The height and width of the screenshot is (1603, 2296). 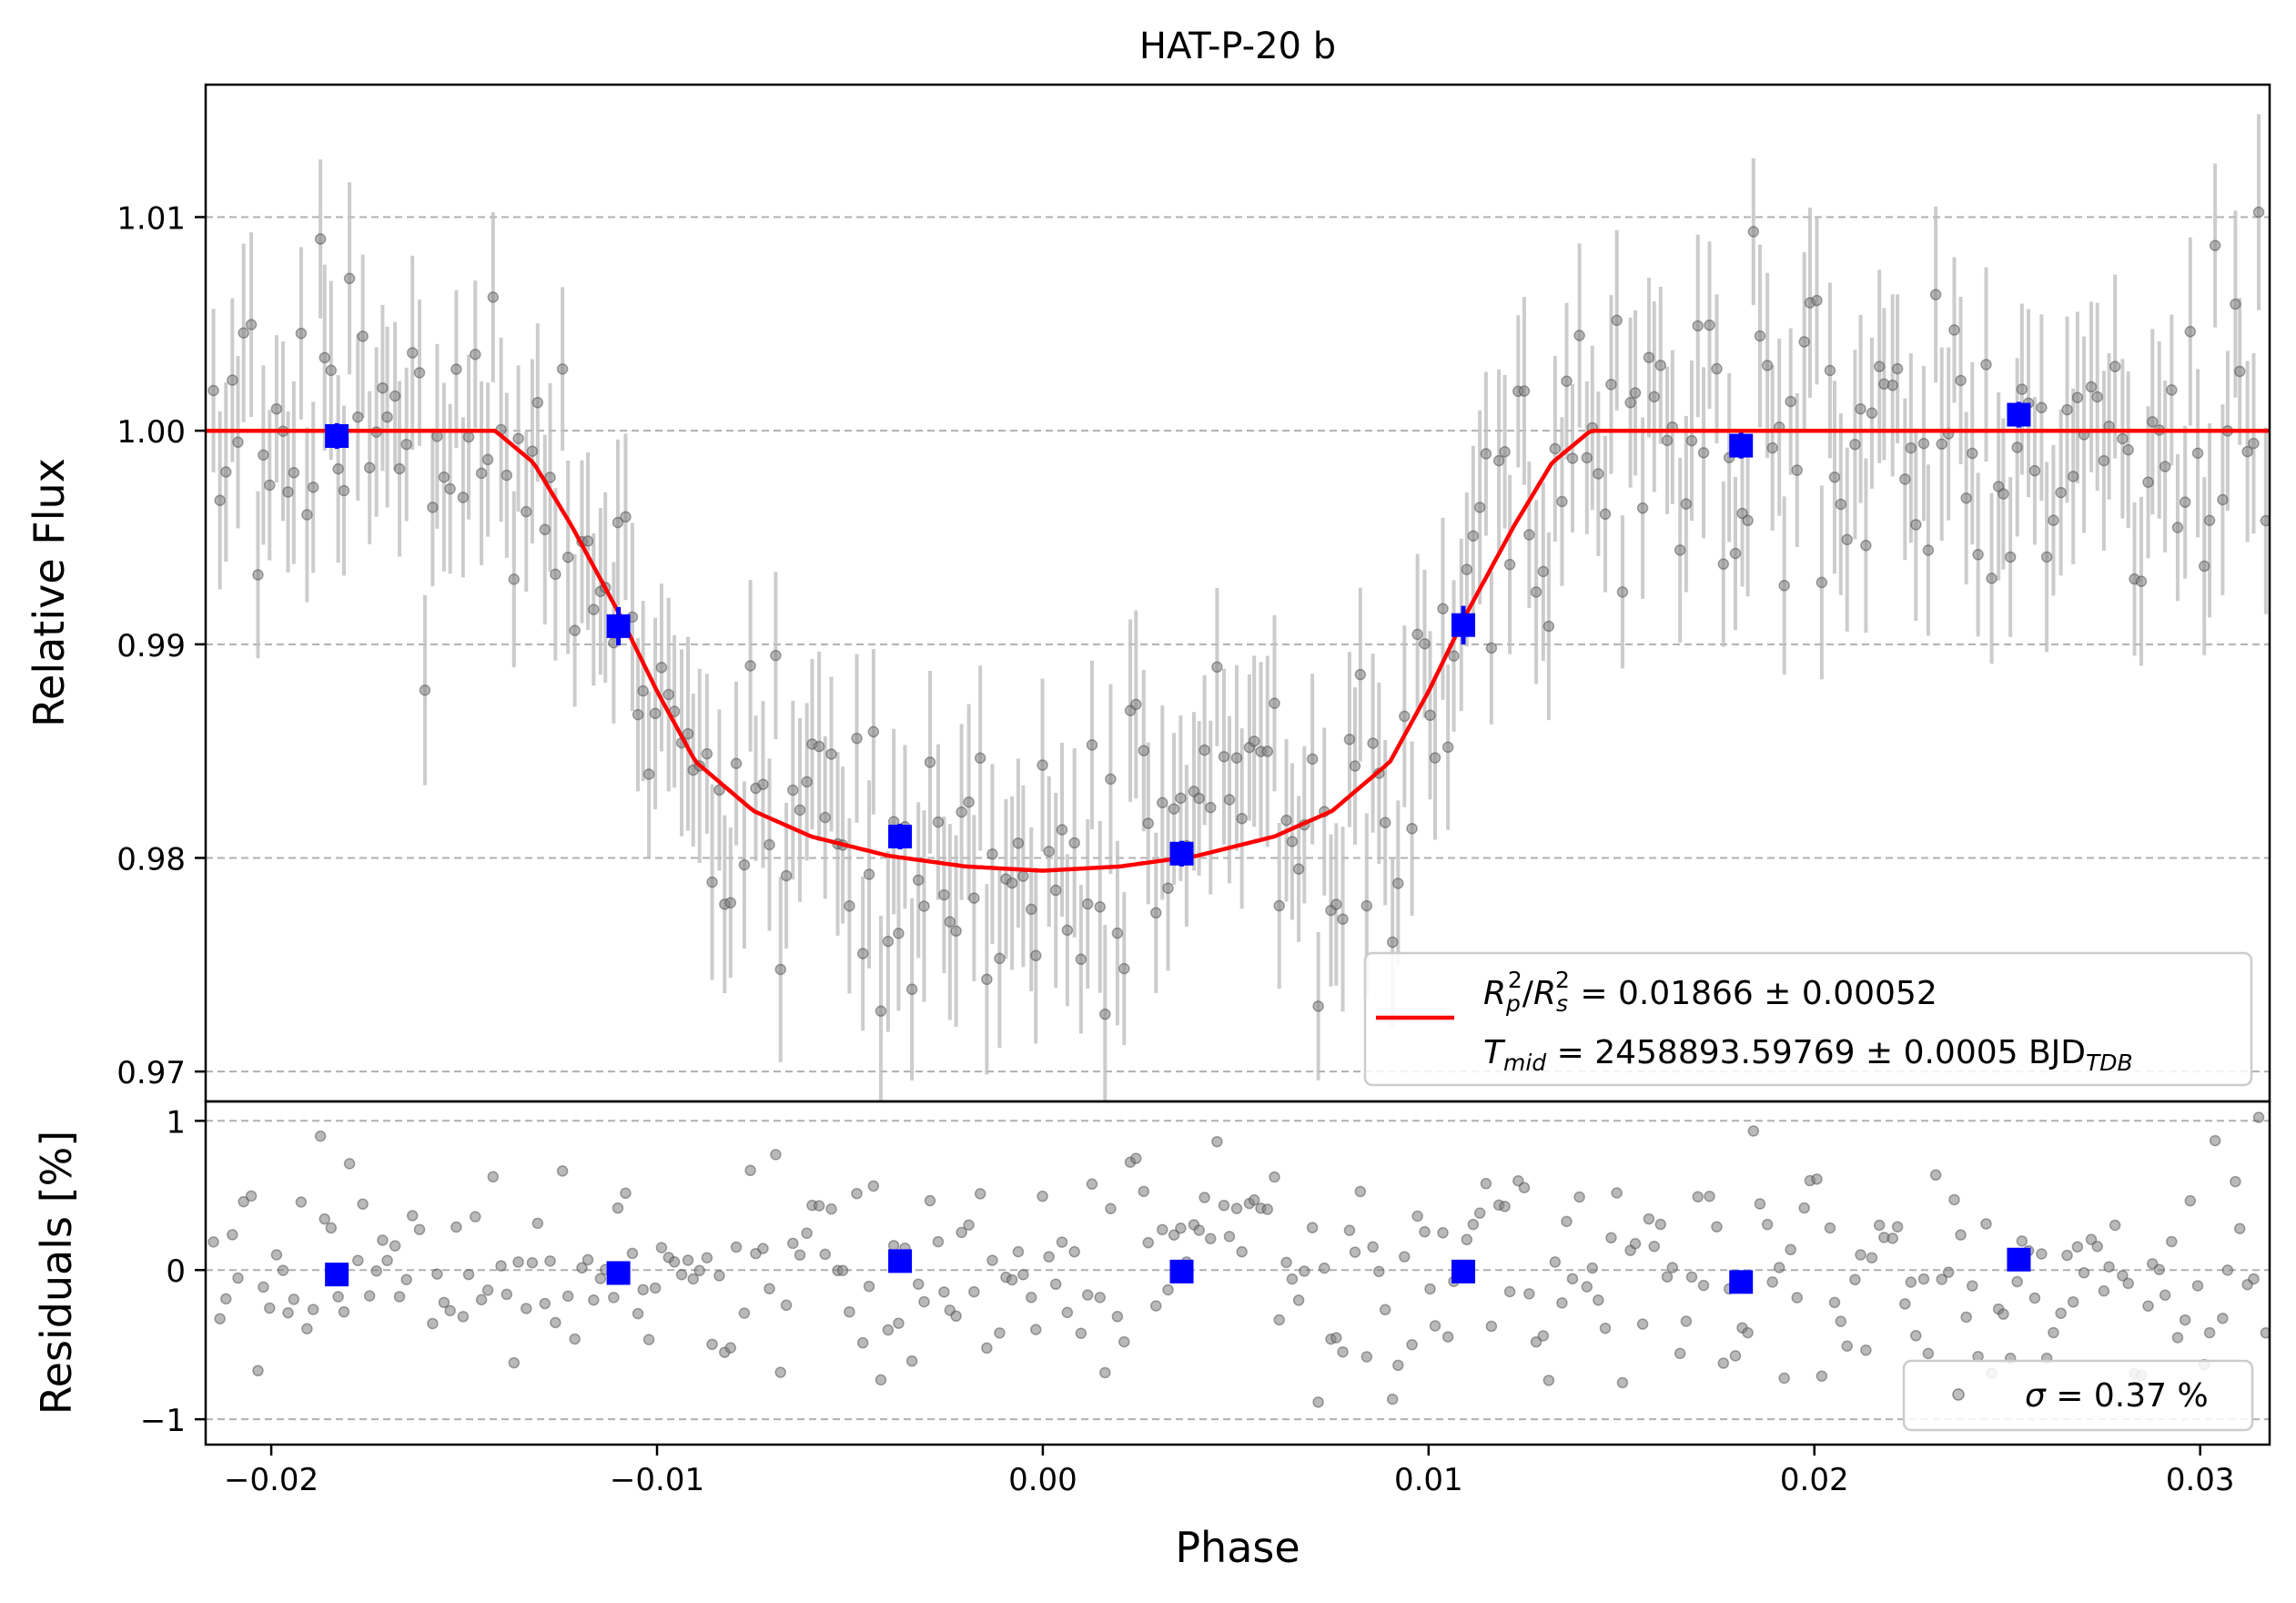 What do you see at coordinates (56, 1273) in the screenshot?
I see `bottom-y-axis-label: Residuals [%]` at bounding box center [56, 1273].